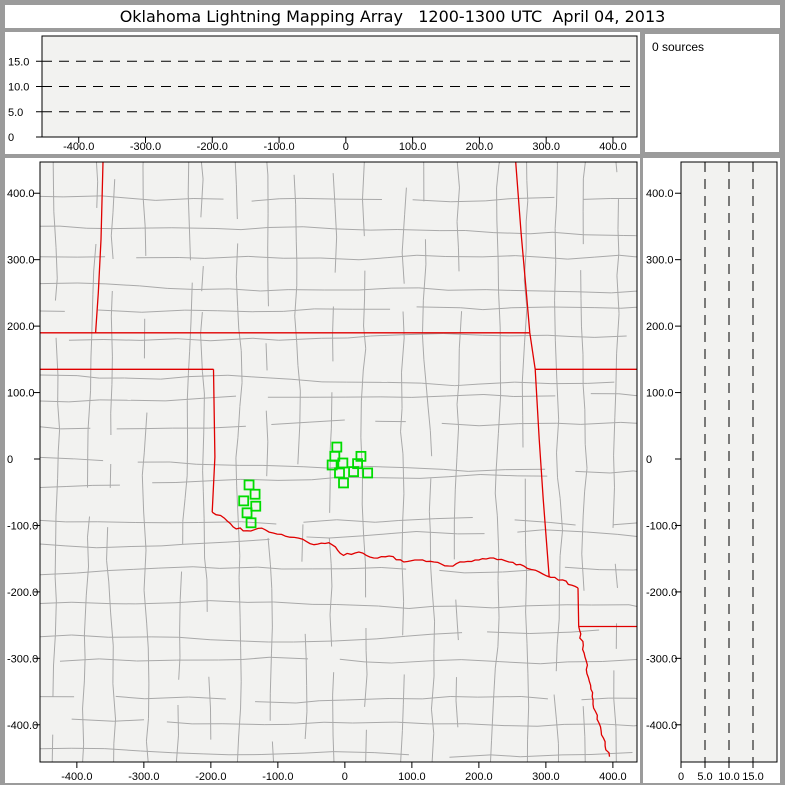 The image size is (785, 785). I want to click on tick-label: -100.0, so click(278, 147).